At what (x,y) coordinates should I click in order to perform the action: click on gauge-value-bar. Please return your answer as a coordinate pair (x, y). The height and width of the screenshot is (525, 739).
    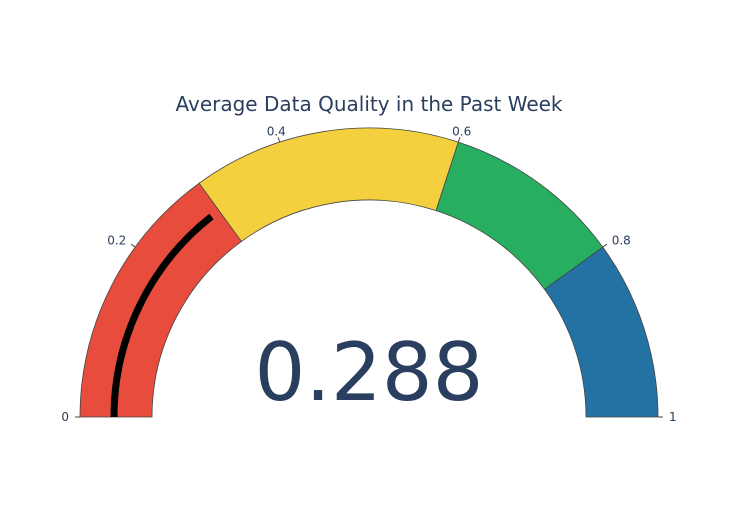
    Looking at the image, I should click on (162, 315).